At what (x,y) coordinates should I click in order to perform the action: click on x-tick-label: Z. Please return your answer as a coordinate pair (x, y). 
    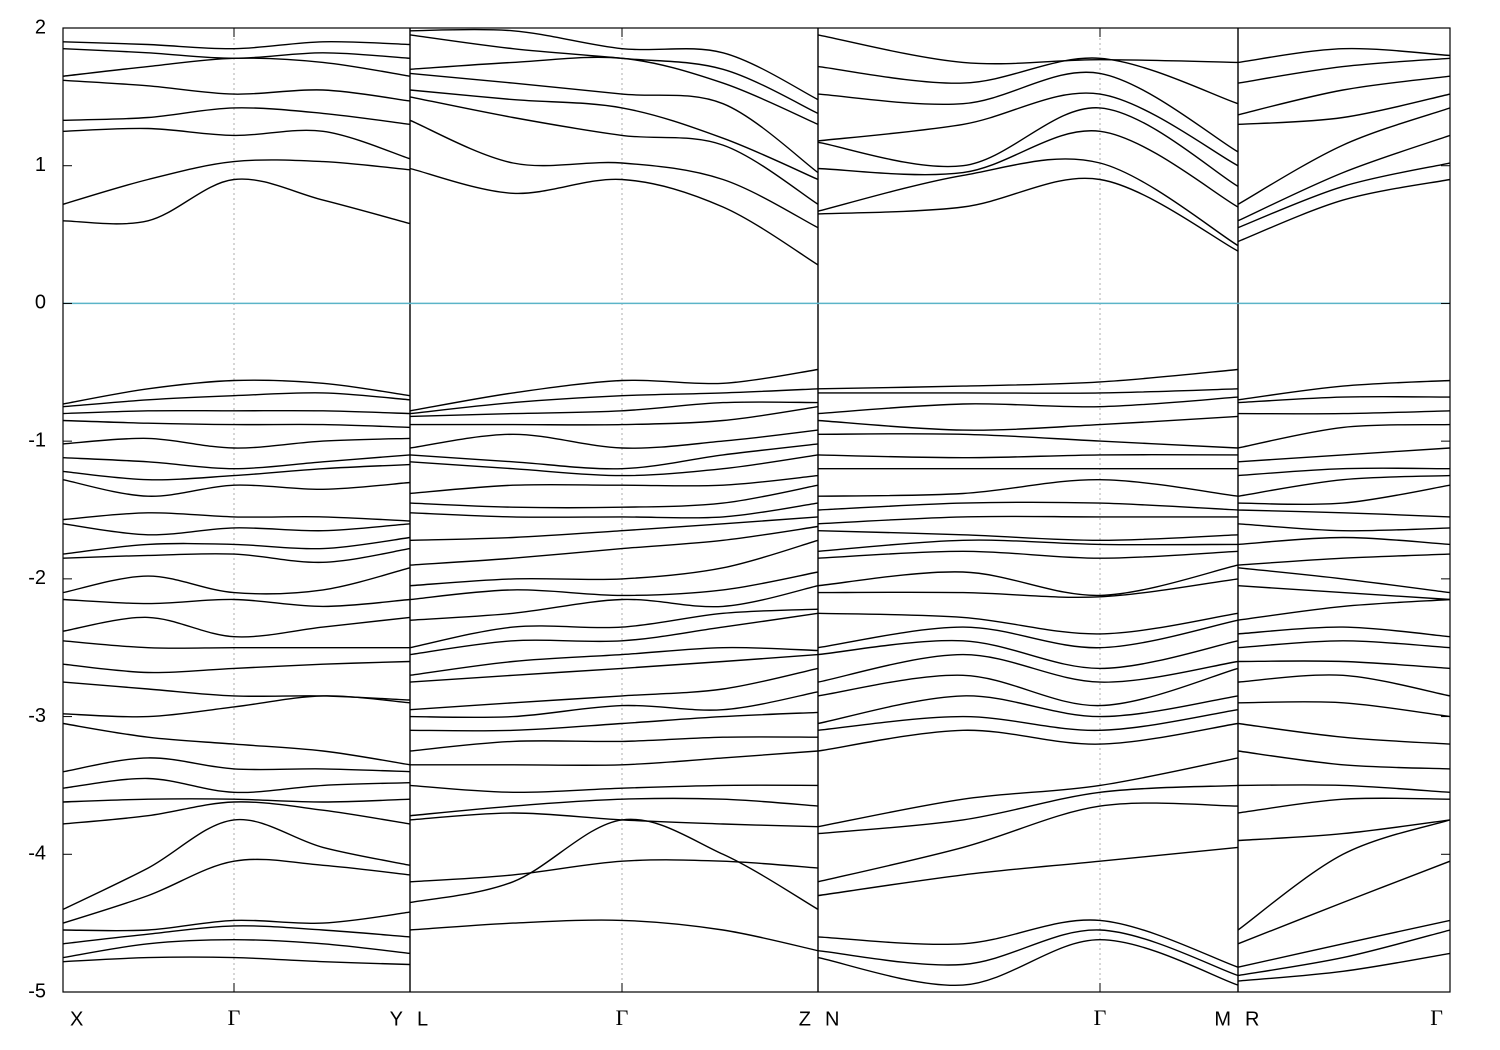
    Looking at the image, I should click on (805, 1019).